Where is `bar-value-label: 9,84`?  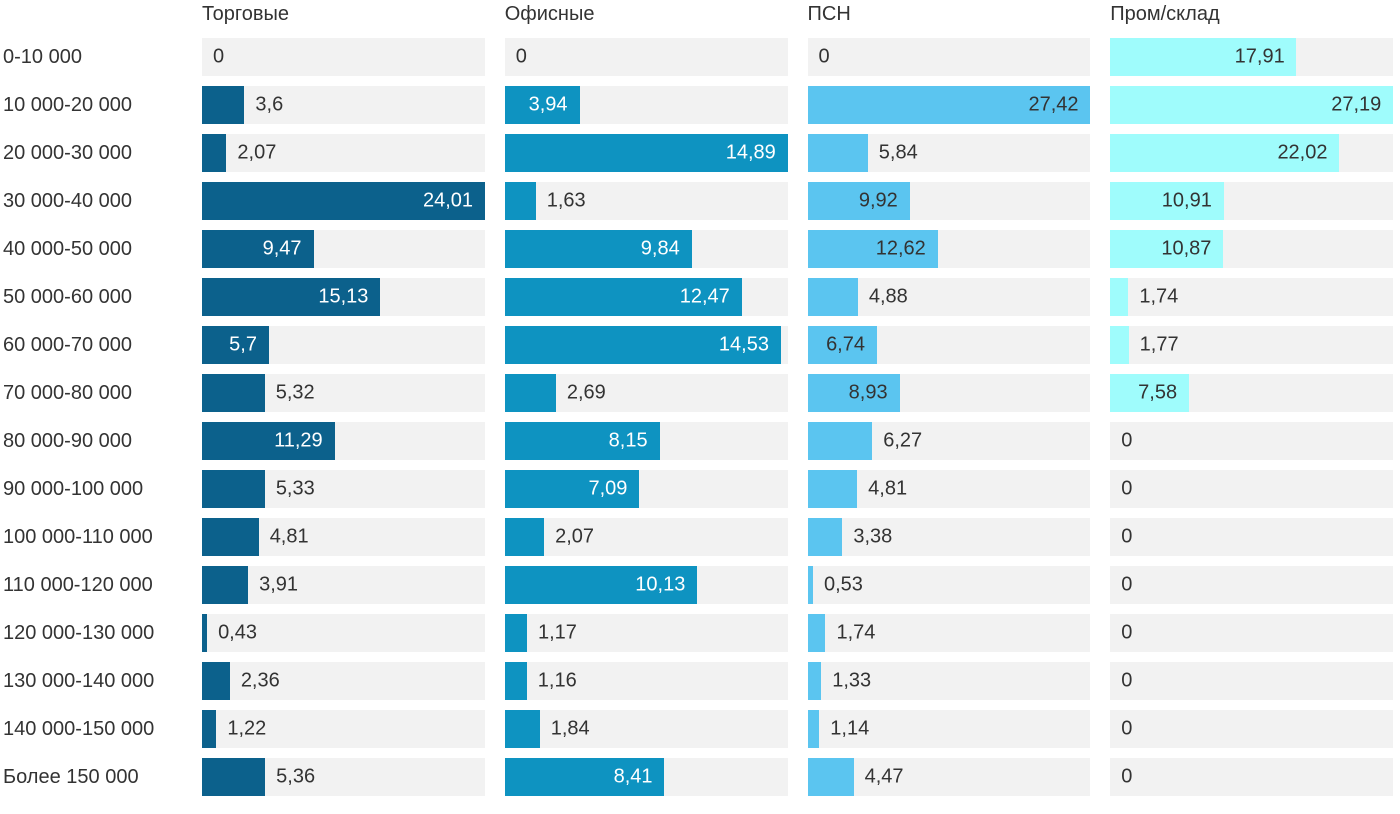
bar-value-label: 9,84 is located at coordinates (660, 248).